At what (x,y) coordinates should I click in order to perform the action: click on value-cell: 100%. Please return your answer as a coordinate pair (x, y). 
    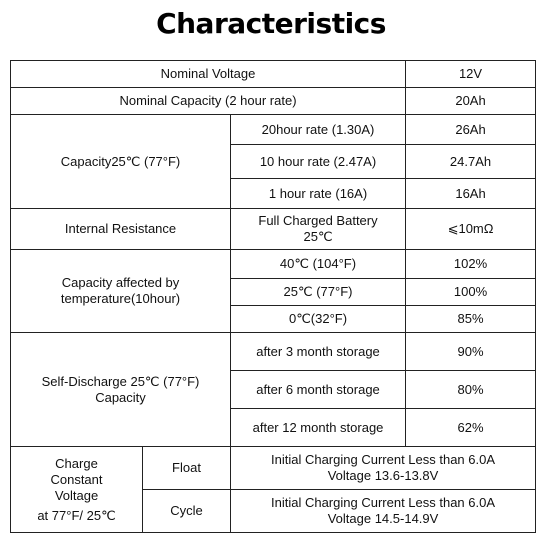
    Looking at the image, I should click on (471, 292).